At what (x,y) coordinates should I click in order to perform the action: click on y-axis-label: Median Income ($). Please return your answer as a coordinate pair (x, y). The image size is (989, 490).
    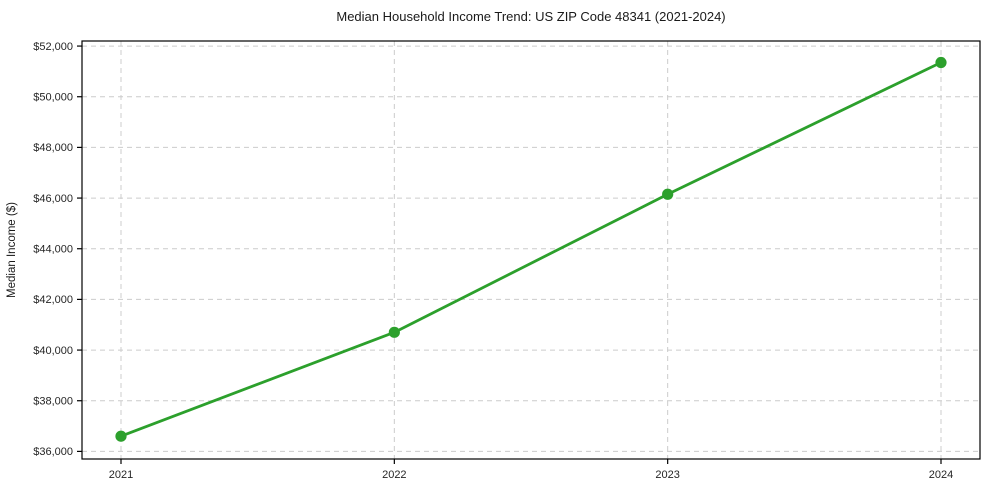
    Looking at the image, I should click on (12, 250).